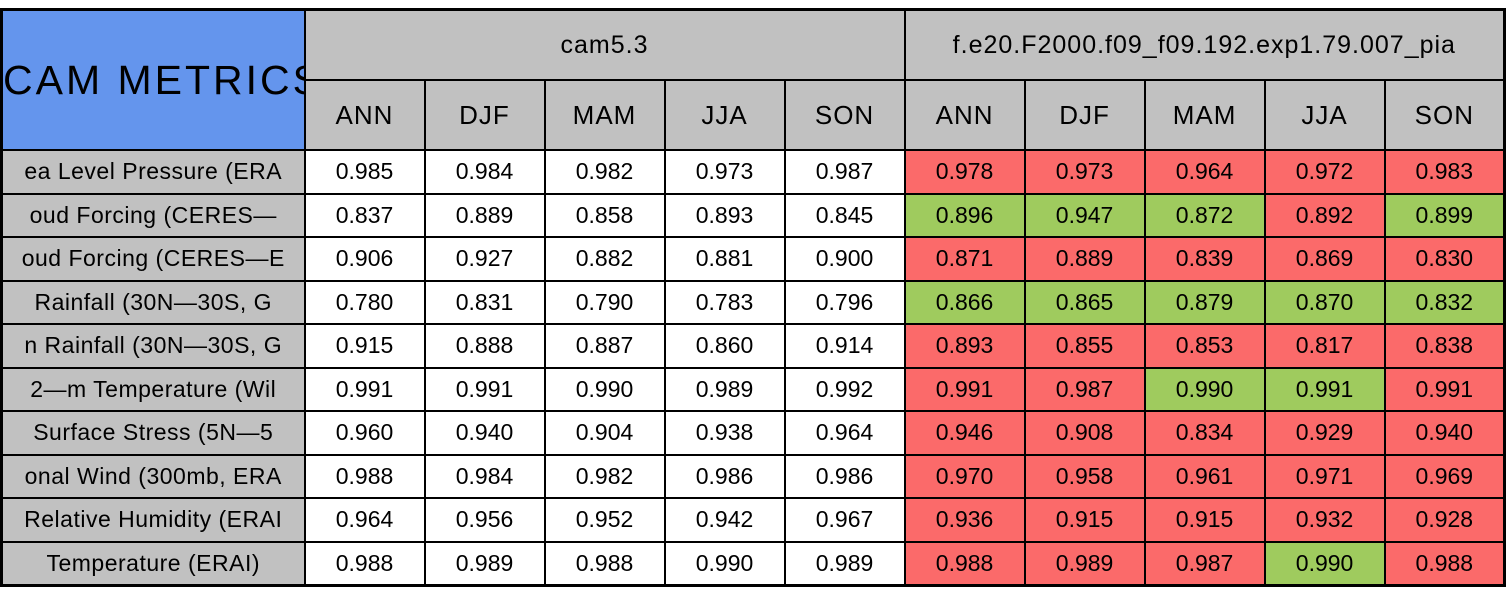 This screenshot has width=1510, height=611. I want to click on exp-value-cell: 0.869, so click(1324, 259).